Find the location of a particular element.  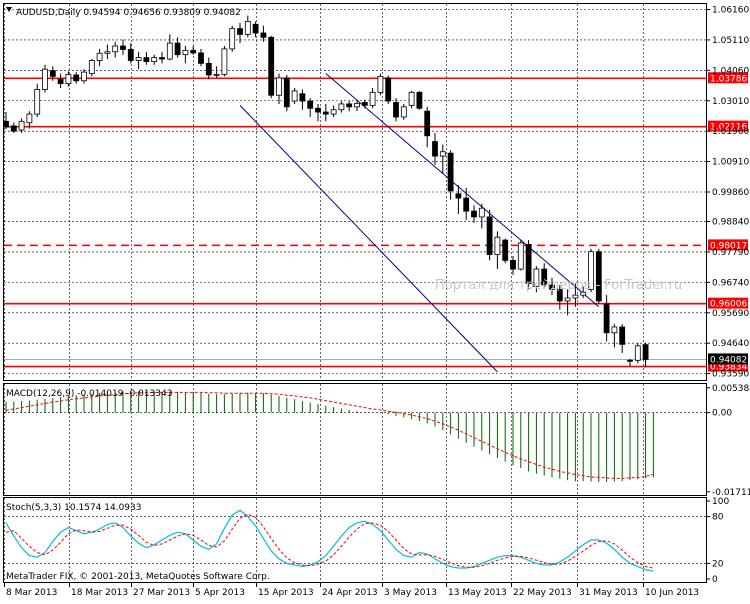

macd-y-tick-label: 0.005384 is located at coordinates (731, 389).